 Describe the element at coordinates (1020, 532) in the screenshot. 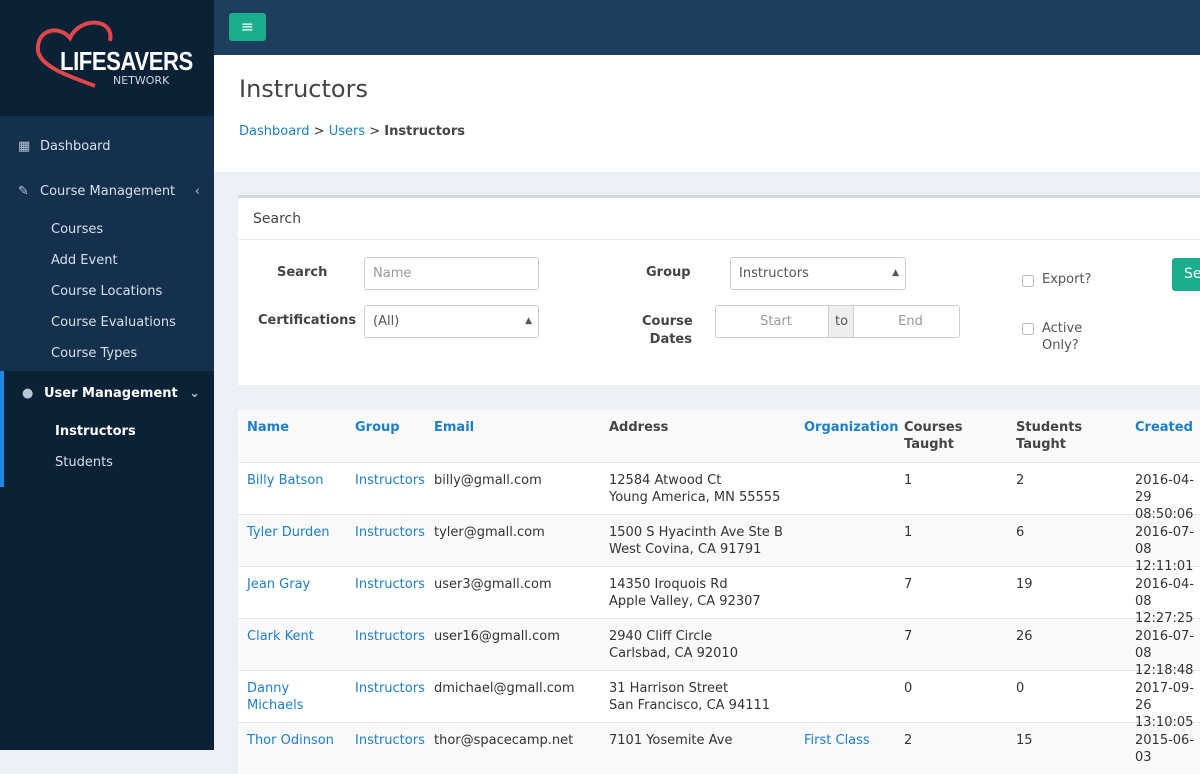

I see `students-taught-cell: 6` at that location.